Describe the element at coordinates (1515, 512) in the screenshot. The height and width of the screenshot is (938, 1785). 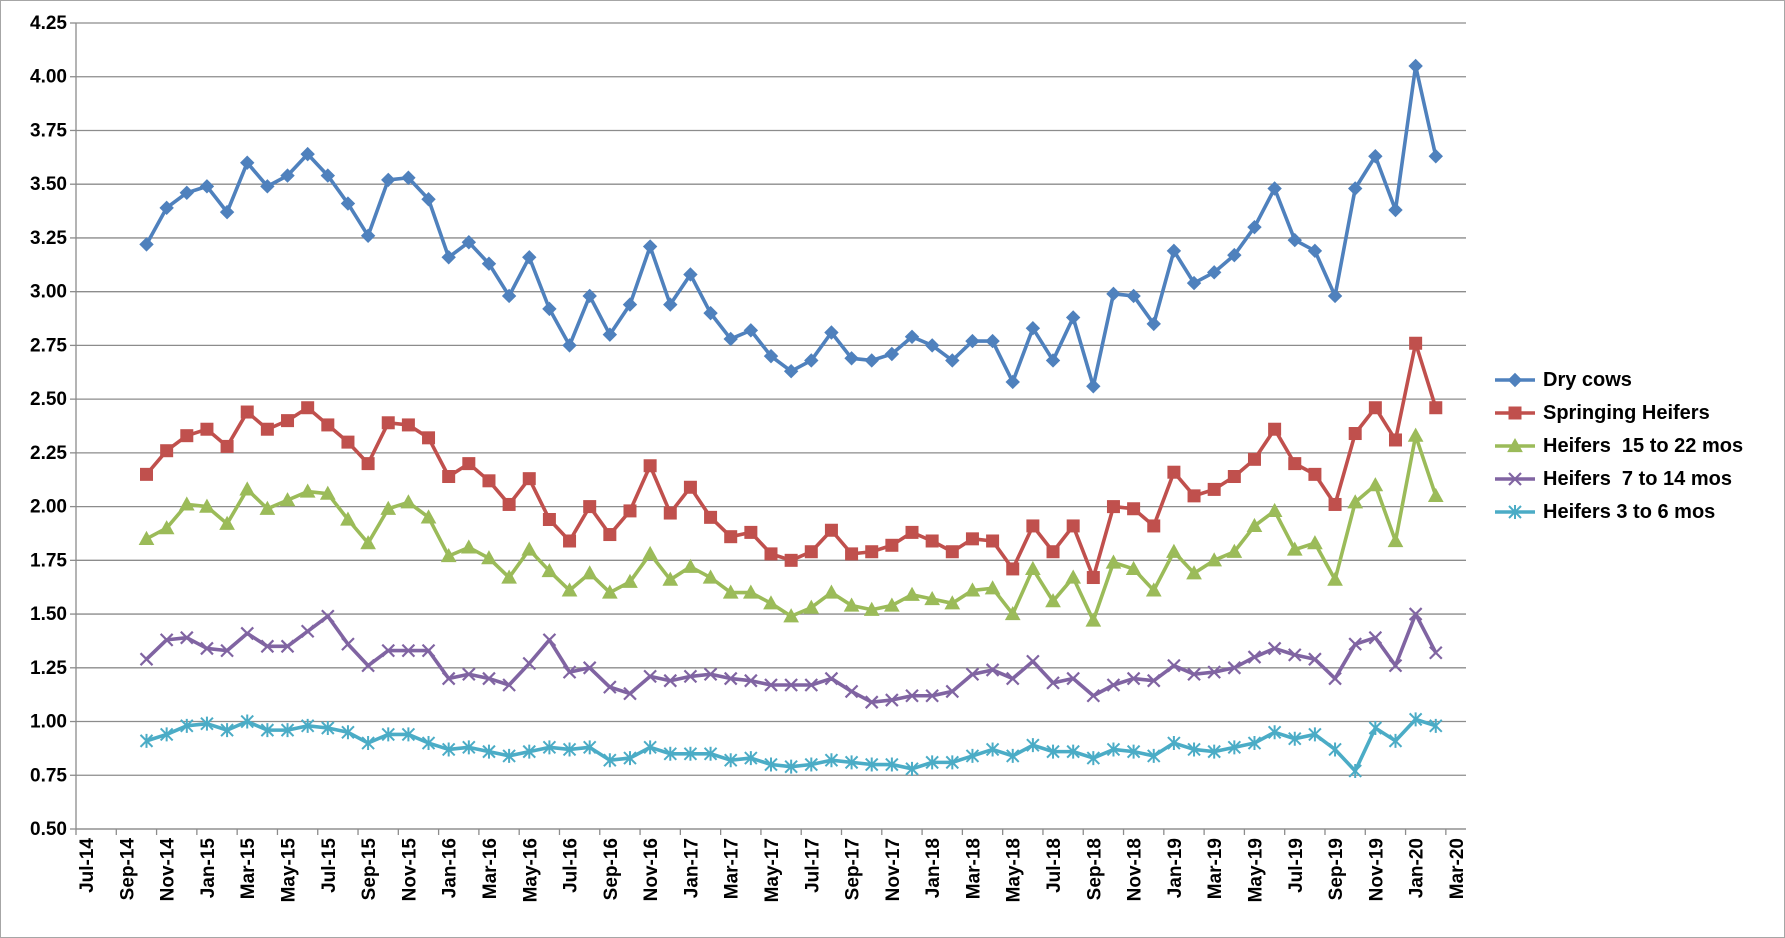
I see `legend-marker-heifers-3-to-6-mos` at that location.